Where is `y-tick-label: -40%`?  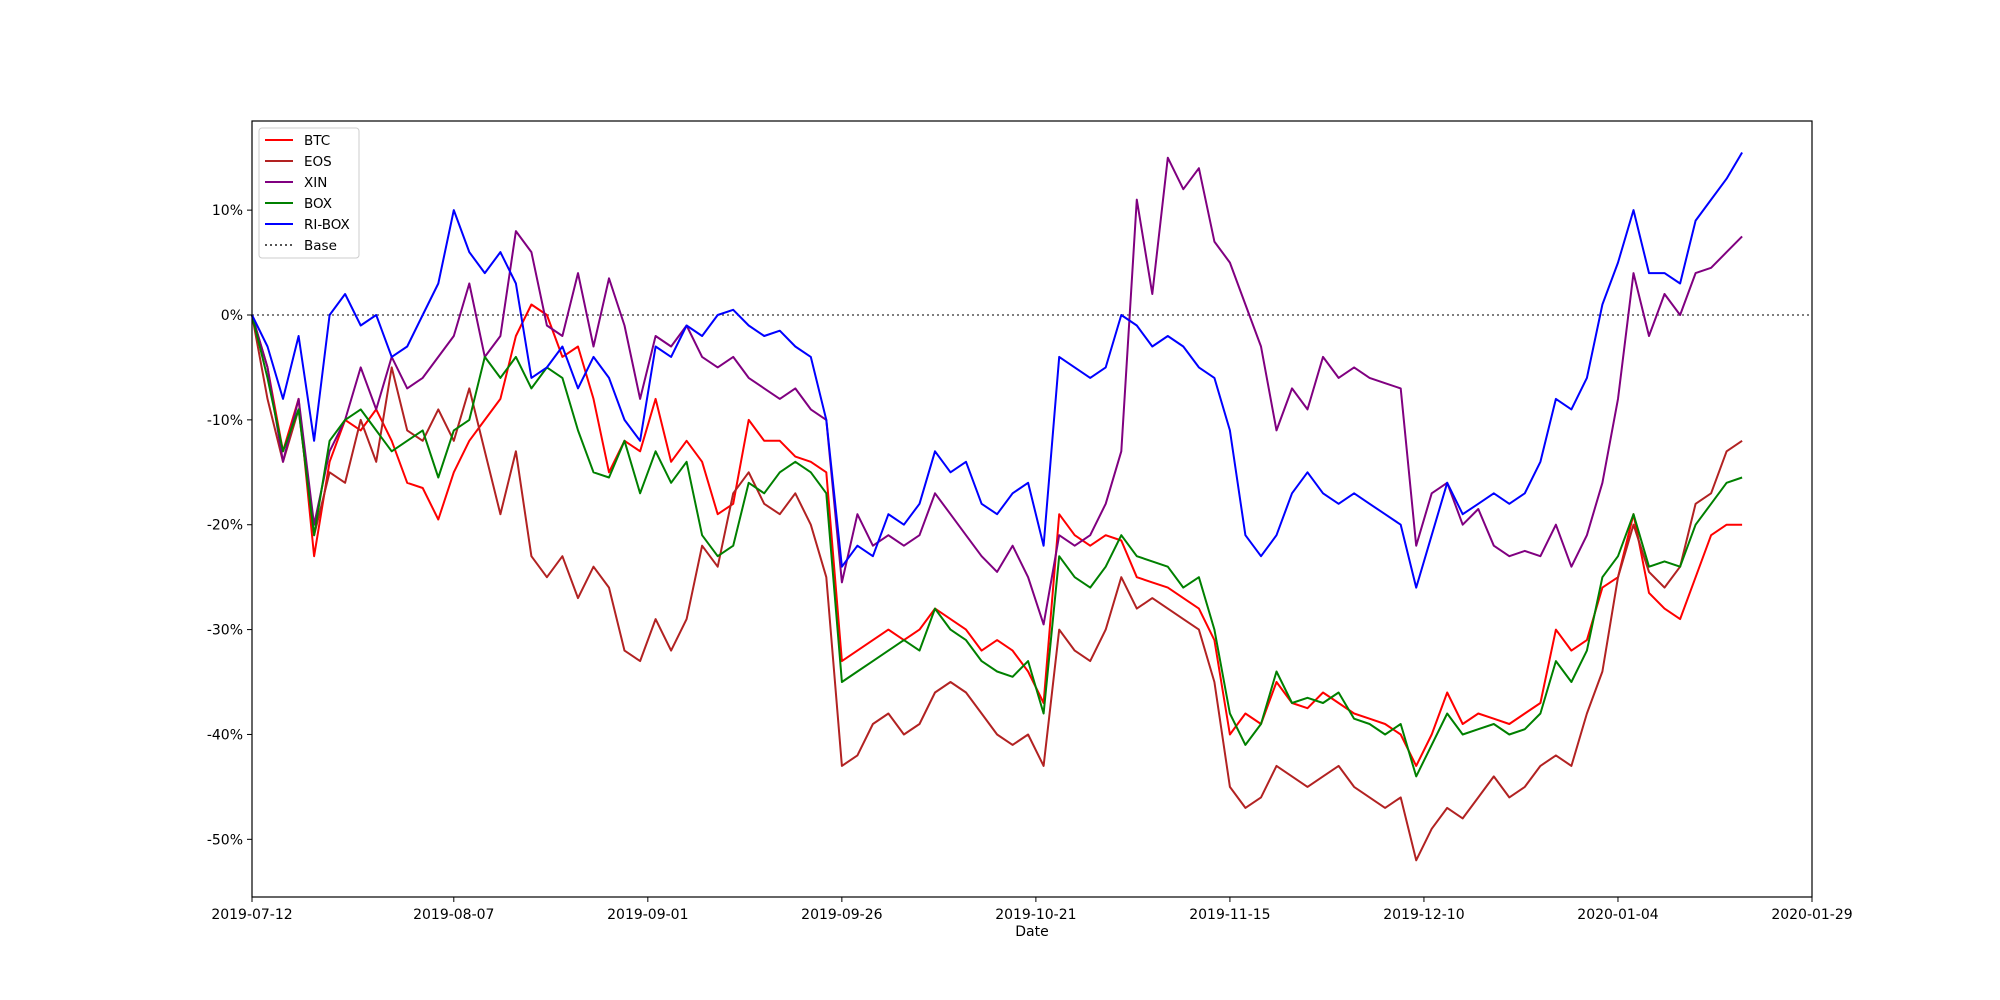
y-tick-label: -40% is located at coordinates (225, 735).